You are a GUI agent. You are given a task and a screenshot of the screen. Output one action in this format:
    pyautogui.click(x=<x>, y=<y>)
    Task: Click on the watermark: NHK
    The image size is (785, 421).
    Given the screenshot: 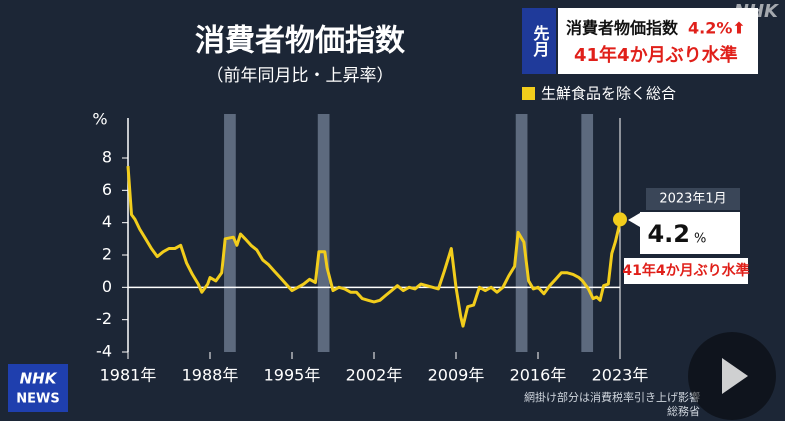 What is the action you would take?
    pyautogui.click(x=757, y=11)
    